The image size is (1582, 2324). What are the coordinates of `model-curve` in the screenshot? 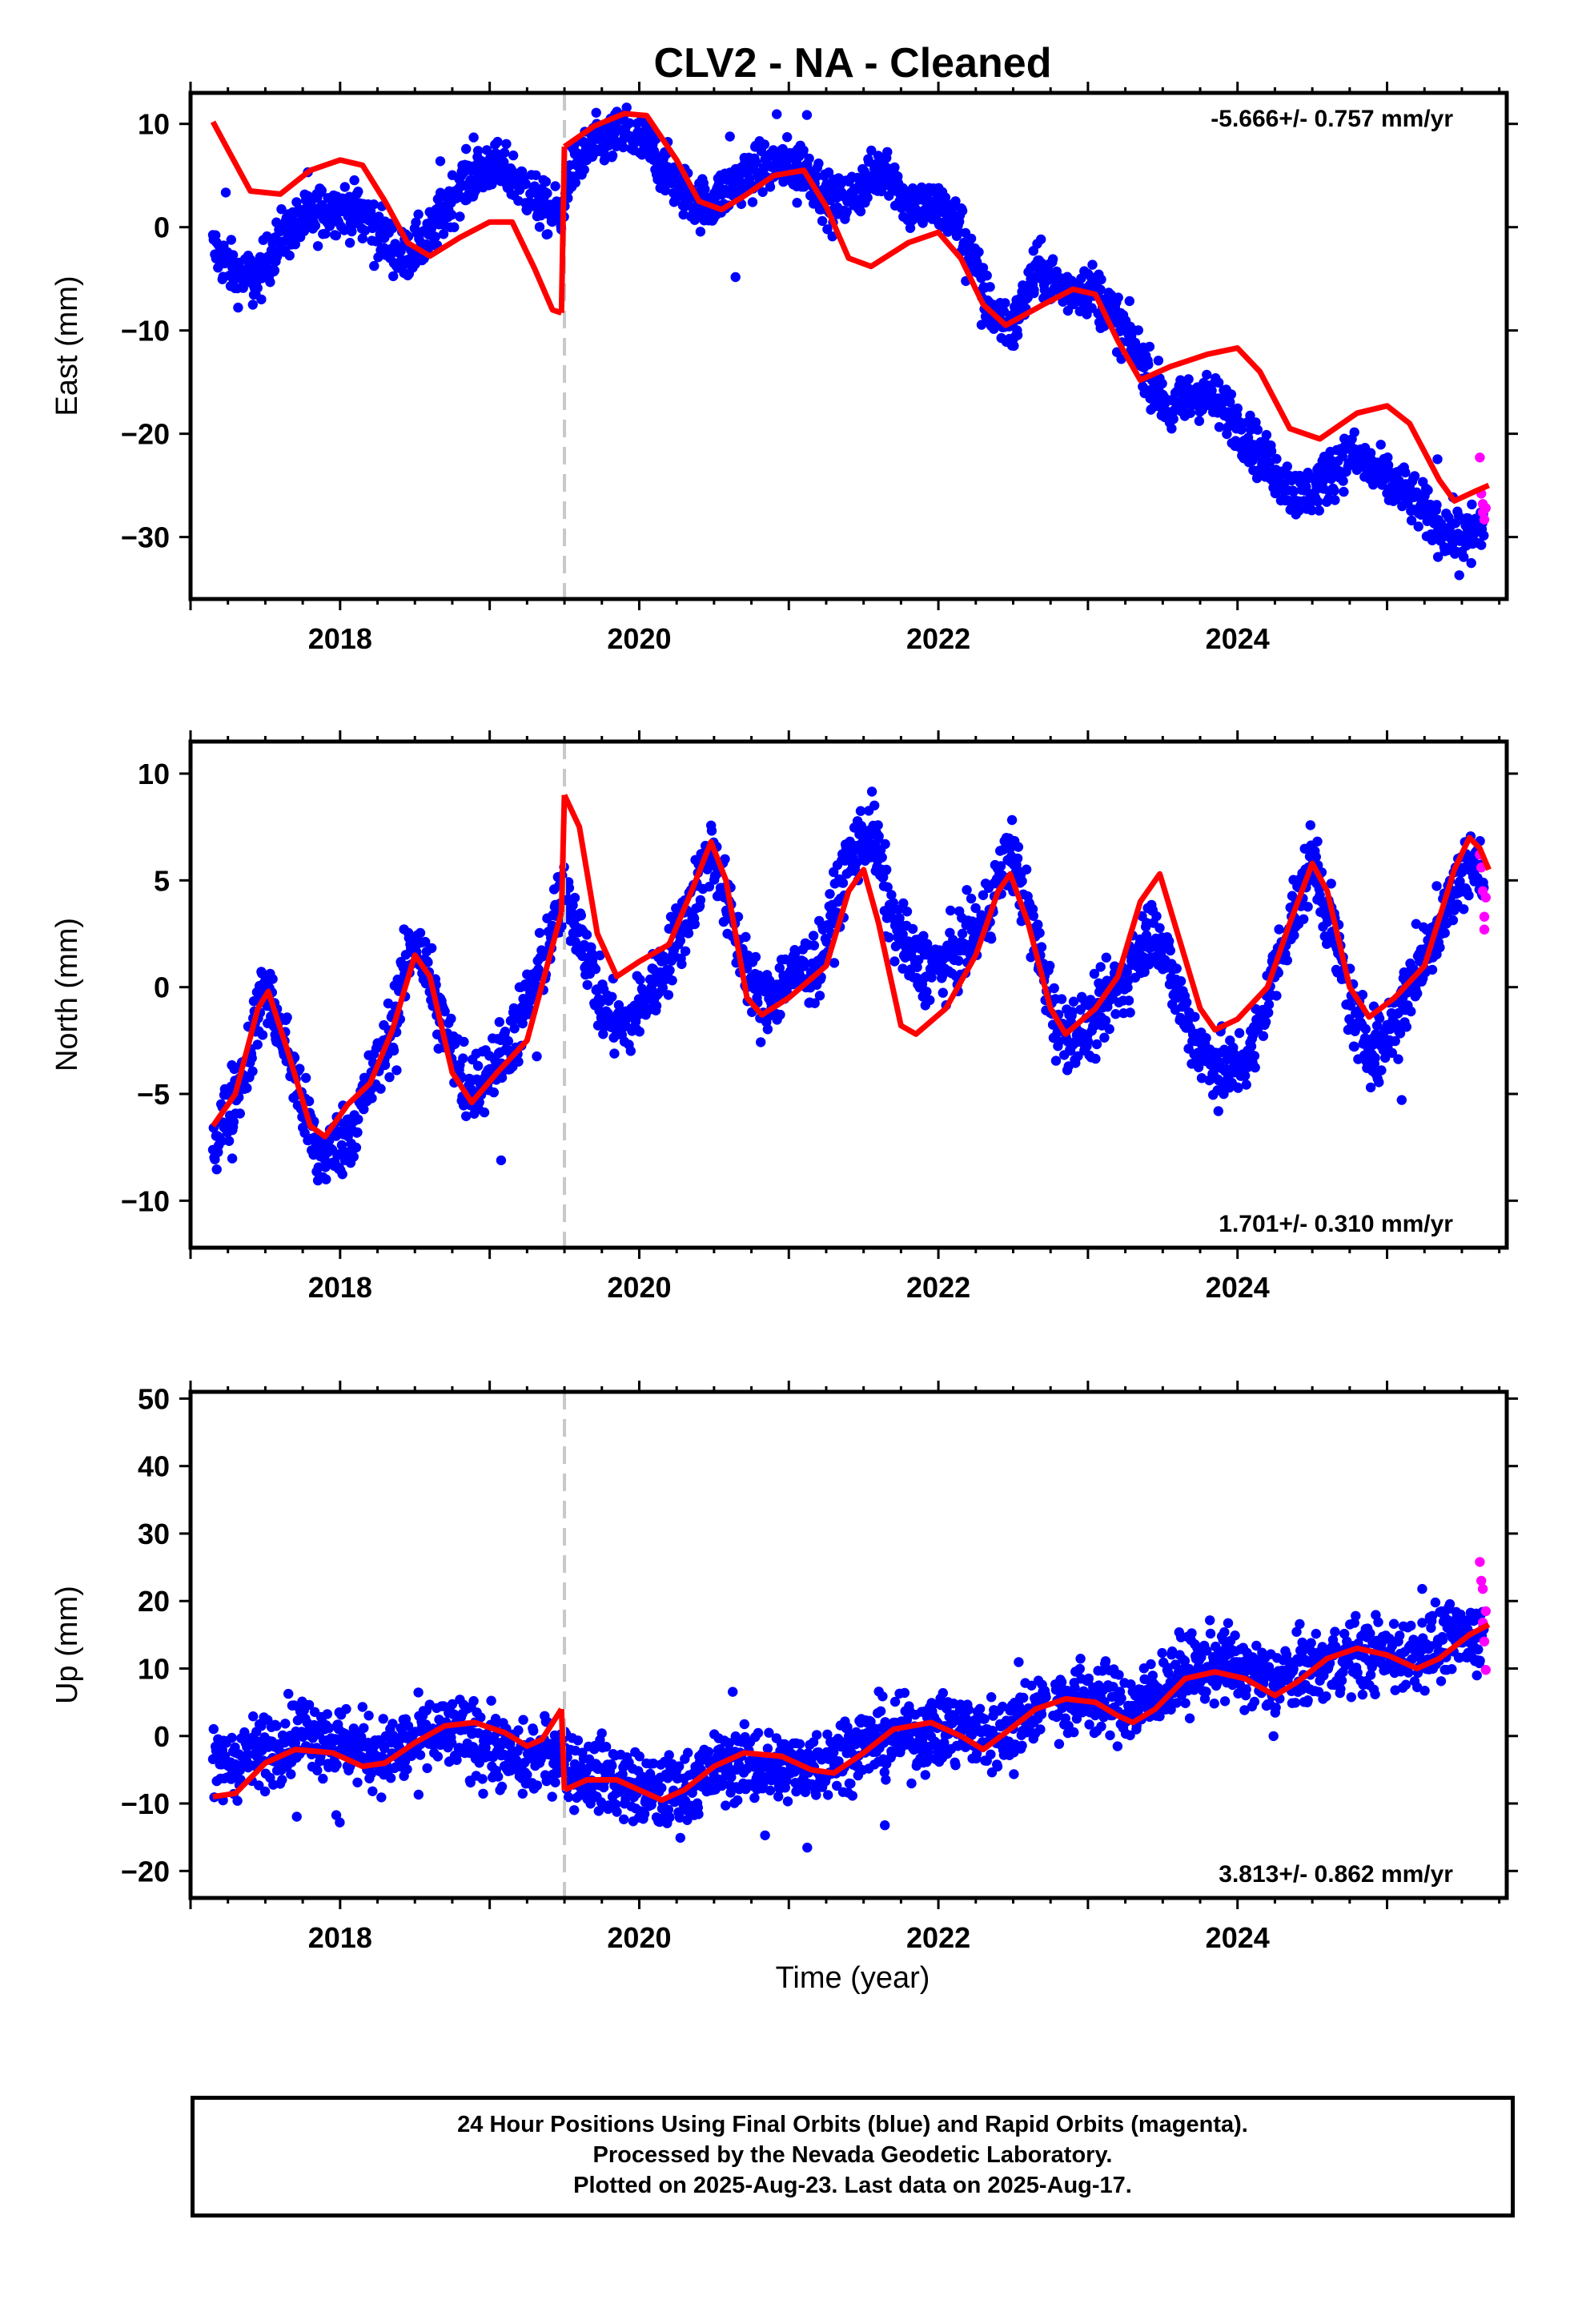 It's located at (386, 218).